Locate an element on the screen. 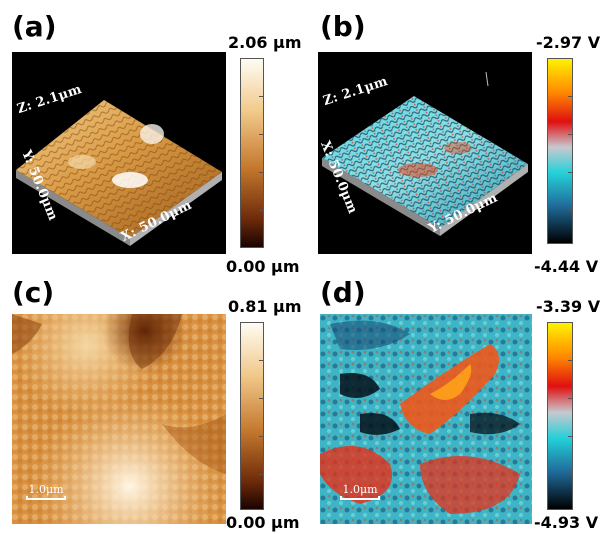 This screenshot has width=603, height=534. panel-a-scale-max: 2.06 μm is located at coordinates (265, 42).